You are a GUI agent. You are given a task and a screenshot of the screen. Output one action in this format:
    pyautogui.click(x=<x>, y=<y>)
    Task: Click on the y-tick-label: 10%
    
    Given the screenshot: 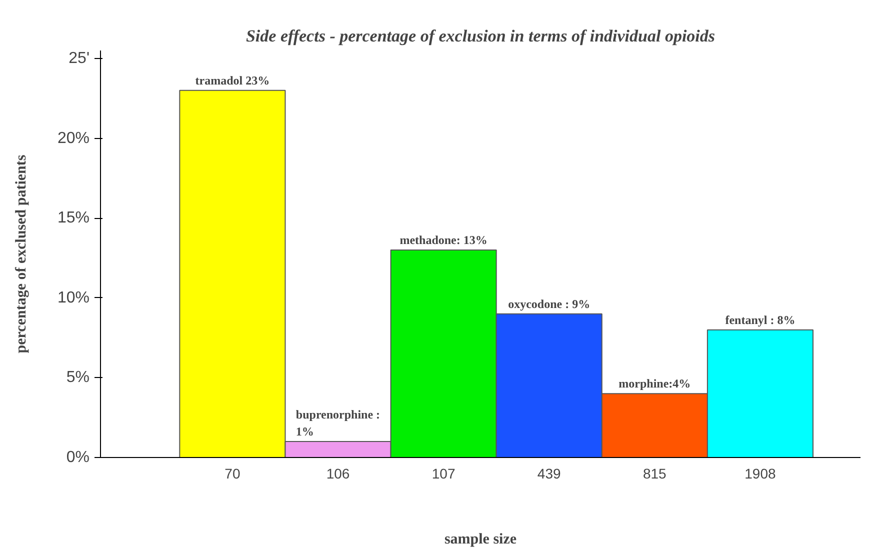 What is the action you would take?
    pyautogui.click(x=73, y=297)
    